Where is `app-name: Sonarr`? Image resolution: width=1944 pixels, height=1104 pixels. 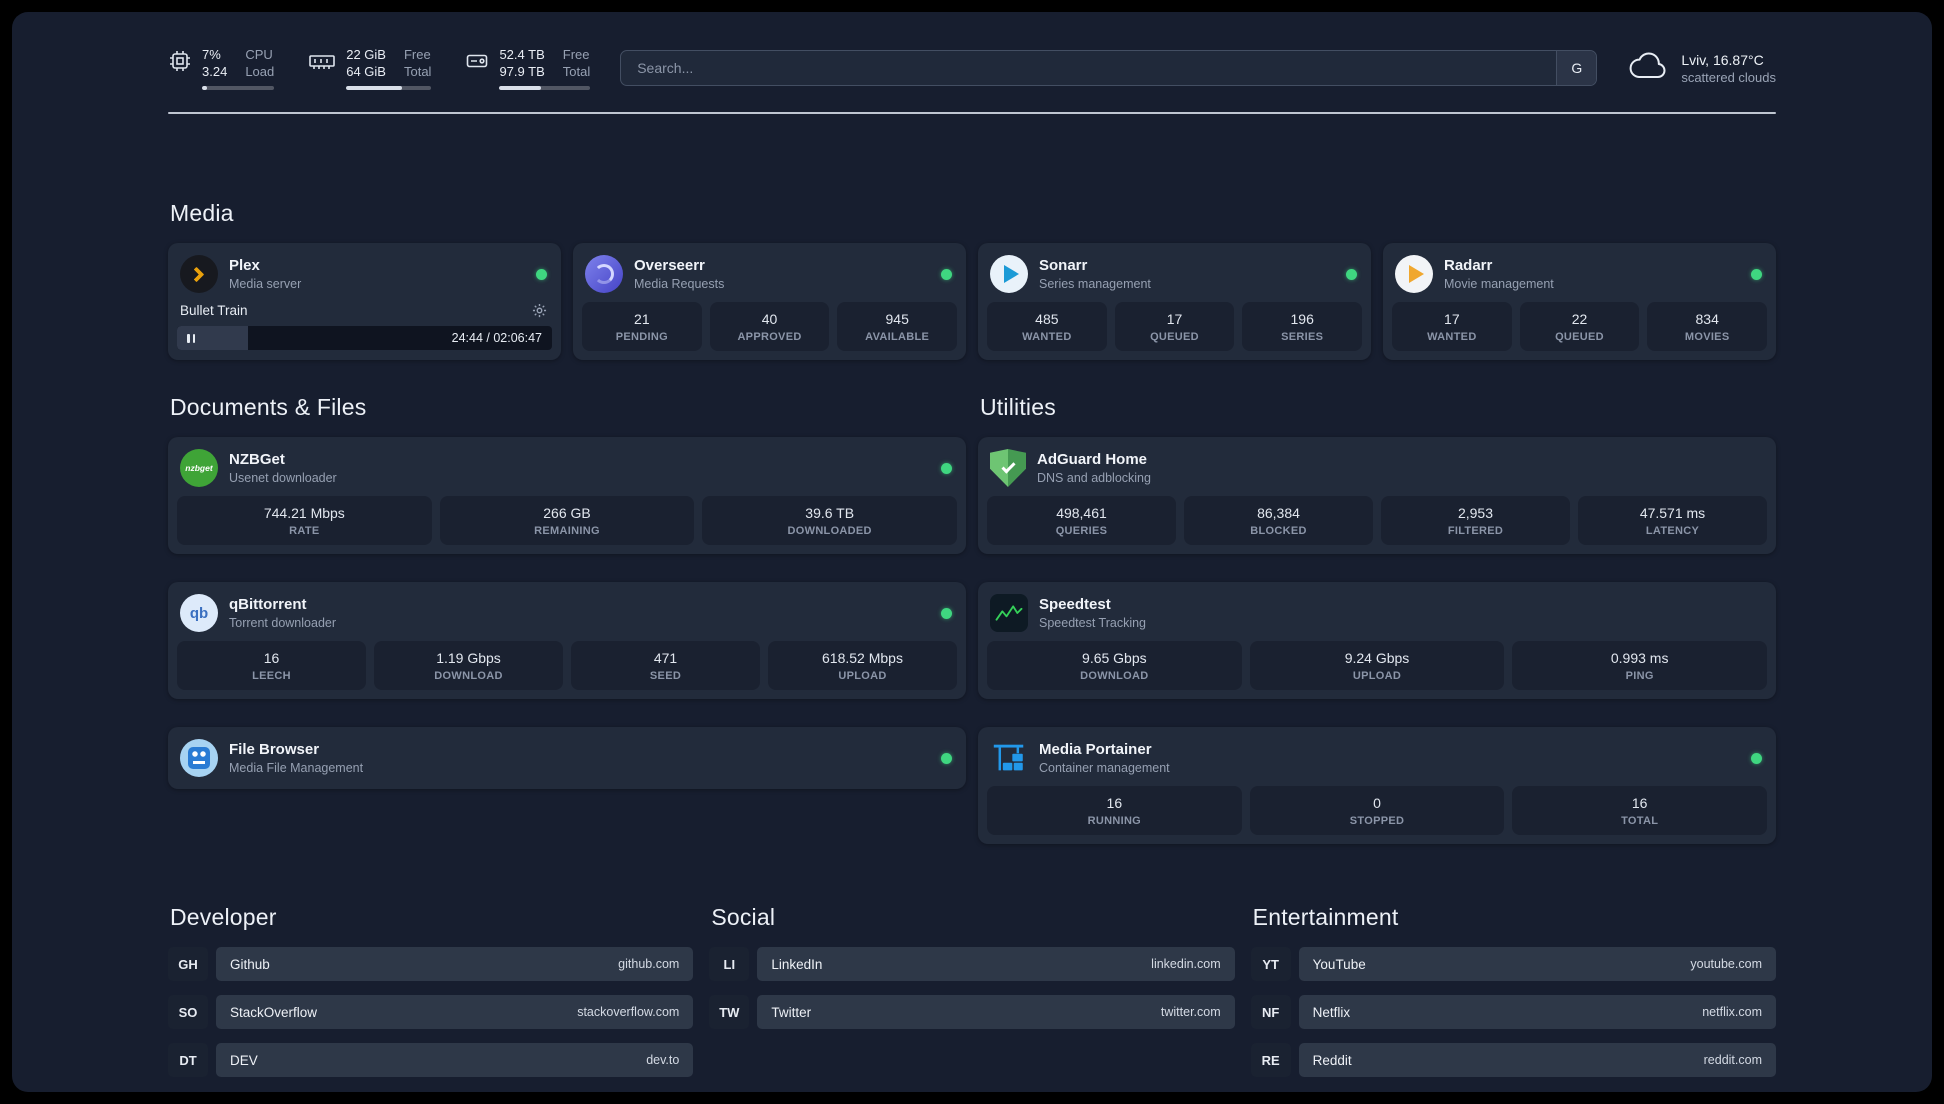 app-name: Sonarr is located at coordinates (1063, 265).